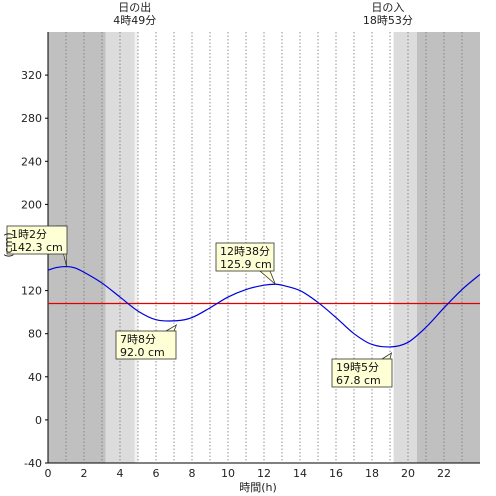  What do you see at coordinates (156, 473) in the screenshot?
I see `x-tick-label: 6` at bounding box center [156, 473].